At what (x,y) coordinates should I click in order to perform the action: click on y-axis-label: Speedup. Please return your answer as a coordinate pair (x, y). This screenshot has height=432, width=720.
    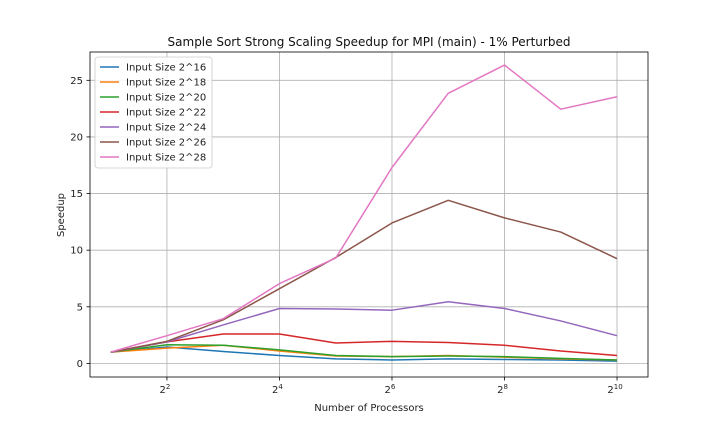
    Looking at the image, I should click on (61, 215).